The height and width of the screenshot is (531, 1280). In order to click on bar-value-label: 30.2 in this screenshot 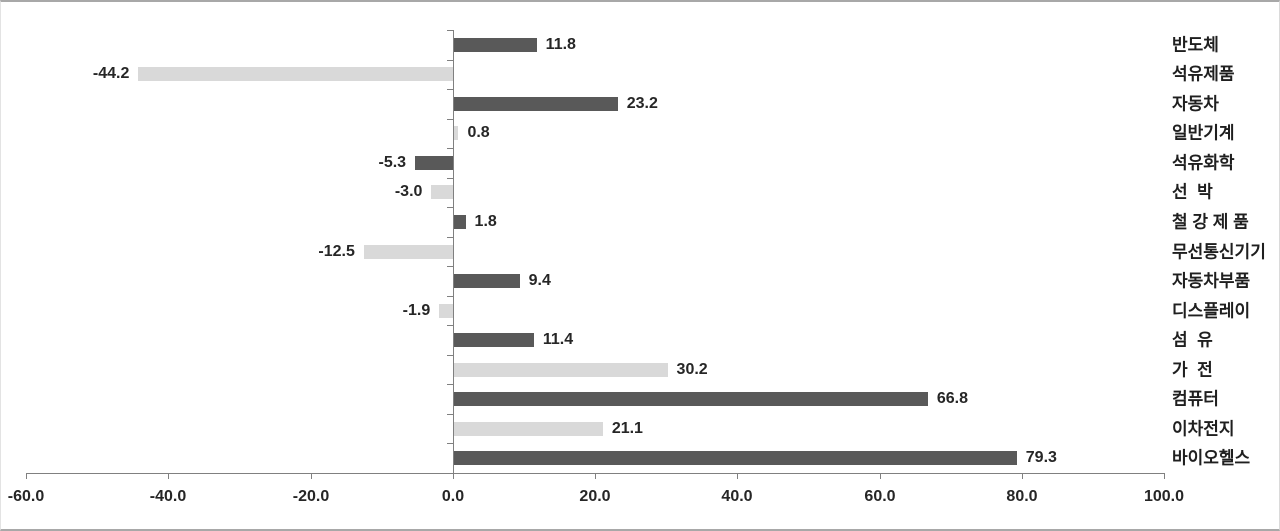, I will do `click(692, 369)`.